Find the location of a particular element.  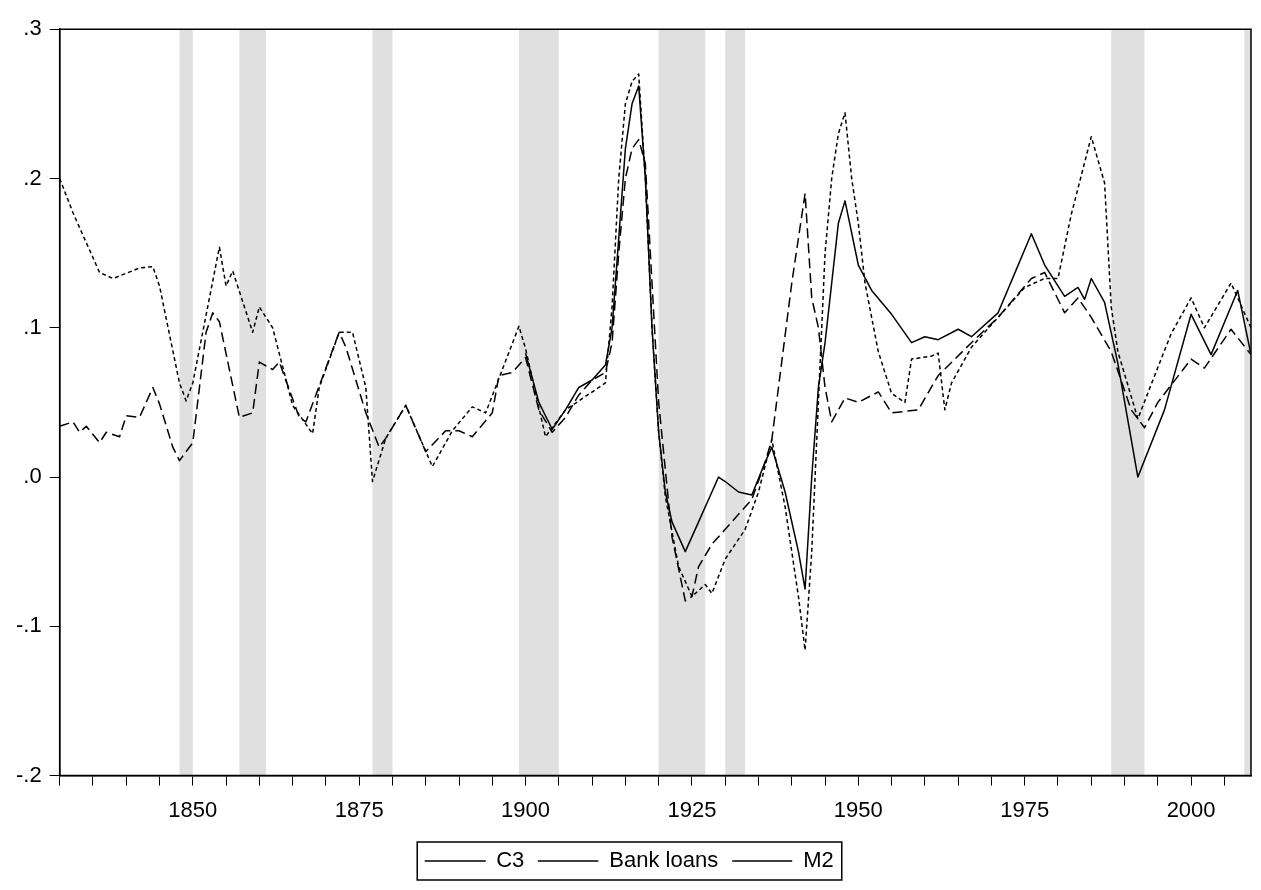

x-tick-label: 1900 is located at coordinates (526, 809).